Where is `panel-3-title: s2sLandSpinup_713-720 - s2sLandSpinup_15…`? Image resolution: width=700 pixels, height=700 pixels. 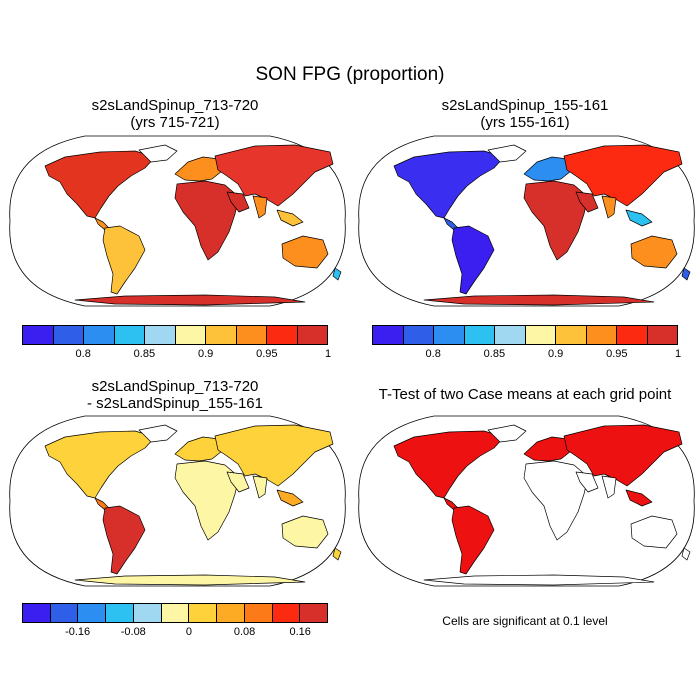 panel-3-title: s2sLandSpinup_713-720 - s2sLandSpinup_15… is located at coordinates (175, 395).